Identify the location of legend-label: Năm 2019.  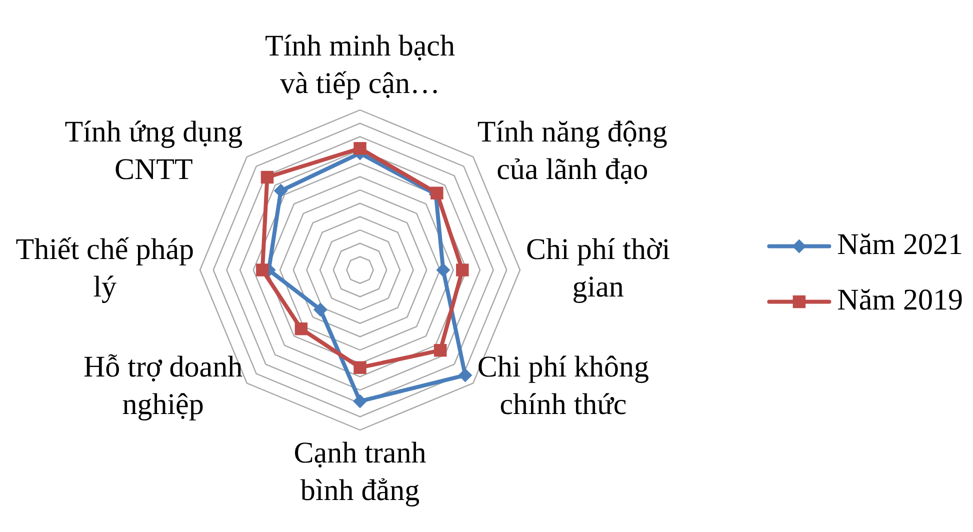
(900, 300).